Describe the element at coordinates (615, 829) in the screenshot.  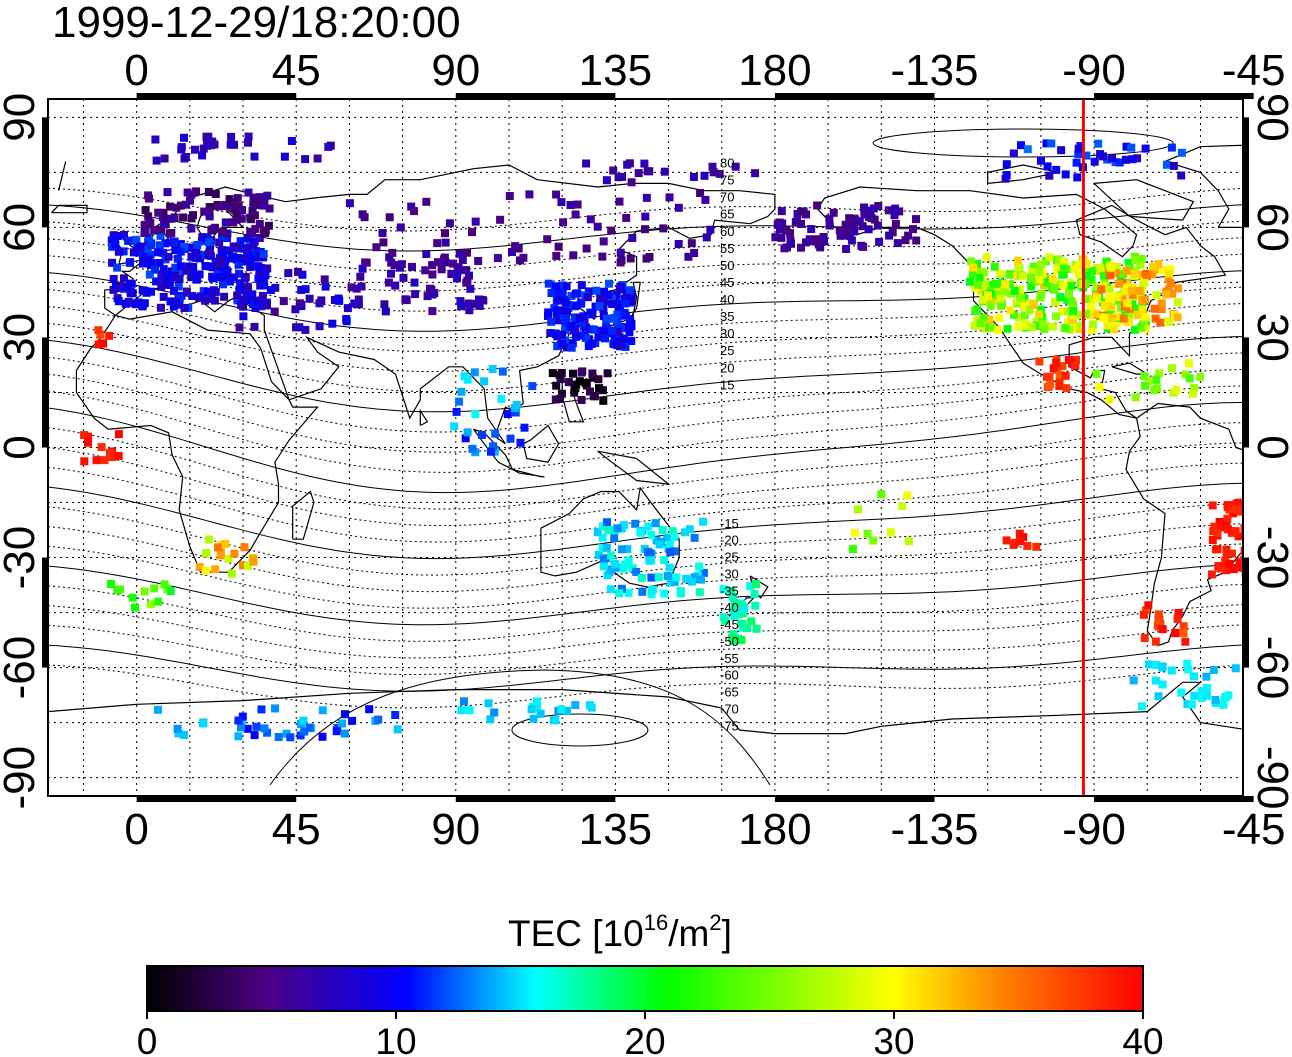
I see `lon-tick-label-bottom: 135` at that location.